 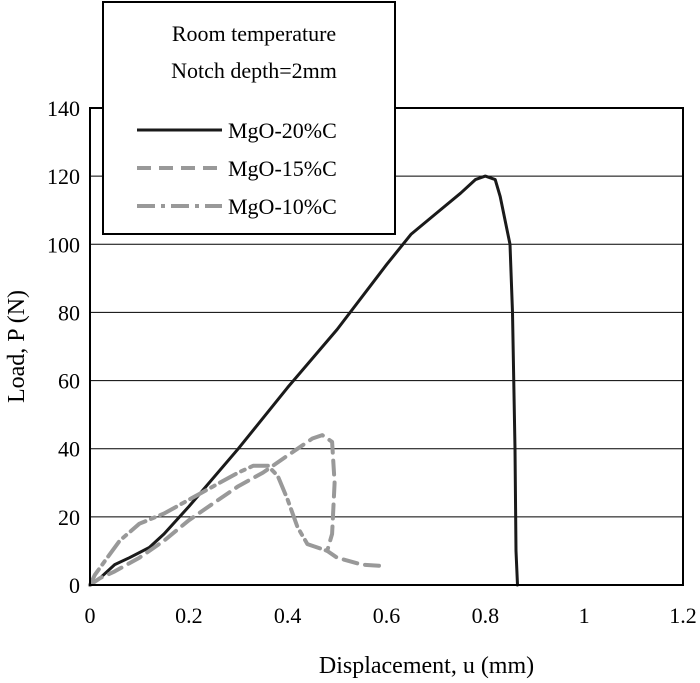 What do you see at coordinates (387, 615) in the screenshot?
I see `x-tick-label: 0.6` at bounding box center [387, 615].